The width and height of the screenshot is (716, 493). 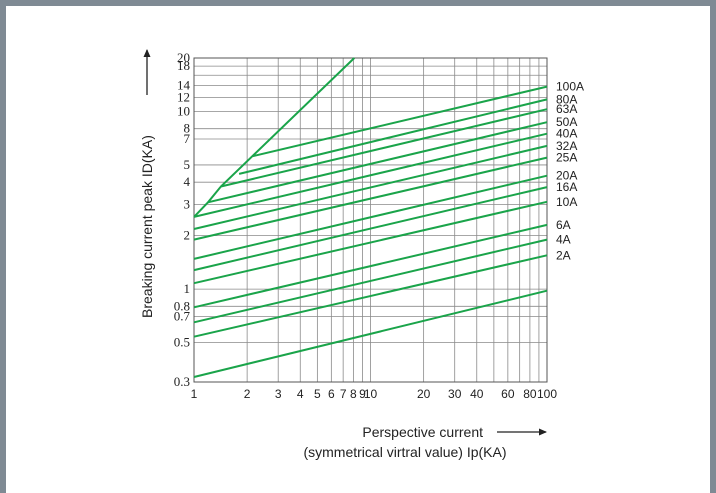 I want to click on y-tick-label: 0.3, so click(x=182, y=381).